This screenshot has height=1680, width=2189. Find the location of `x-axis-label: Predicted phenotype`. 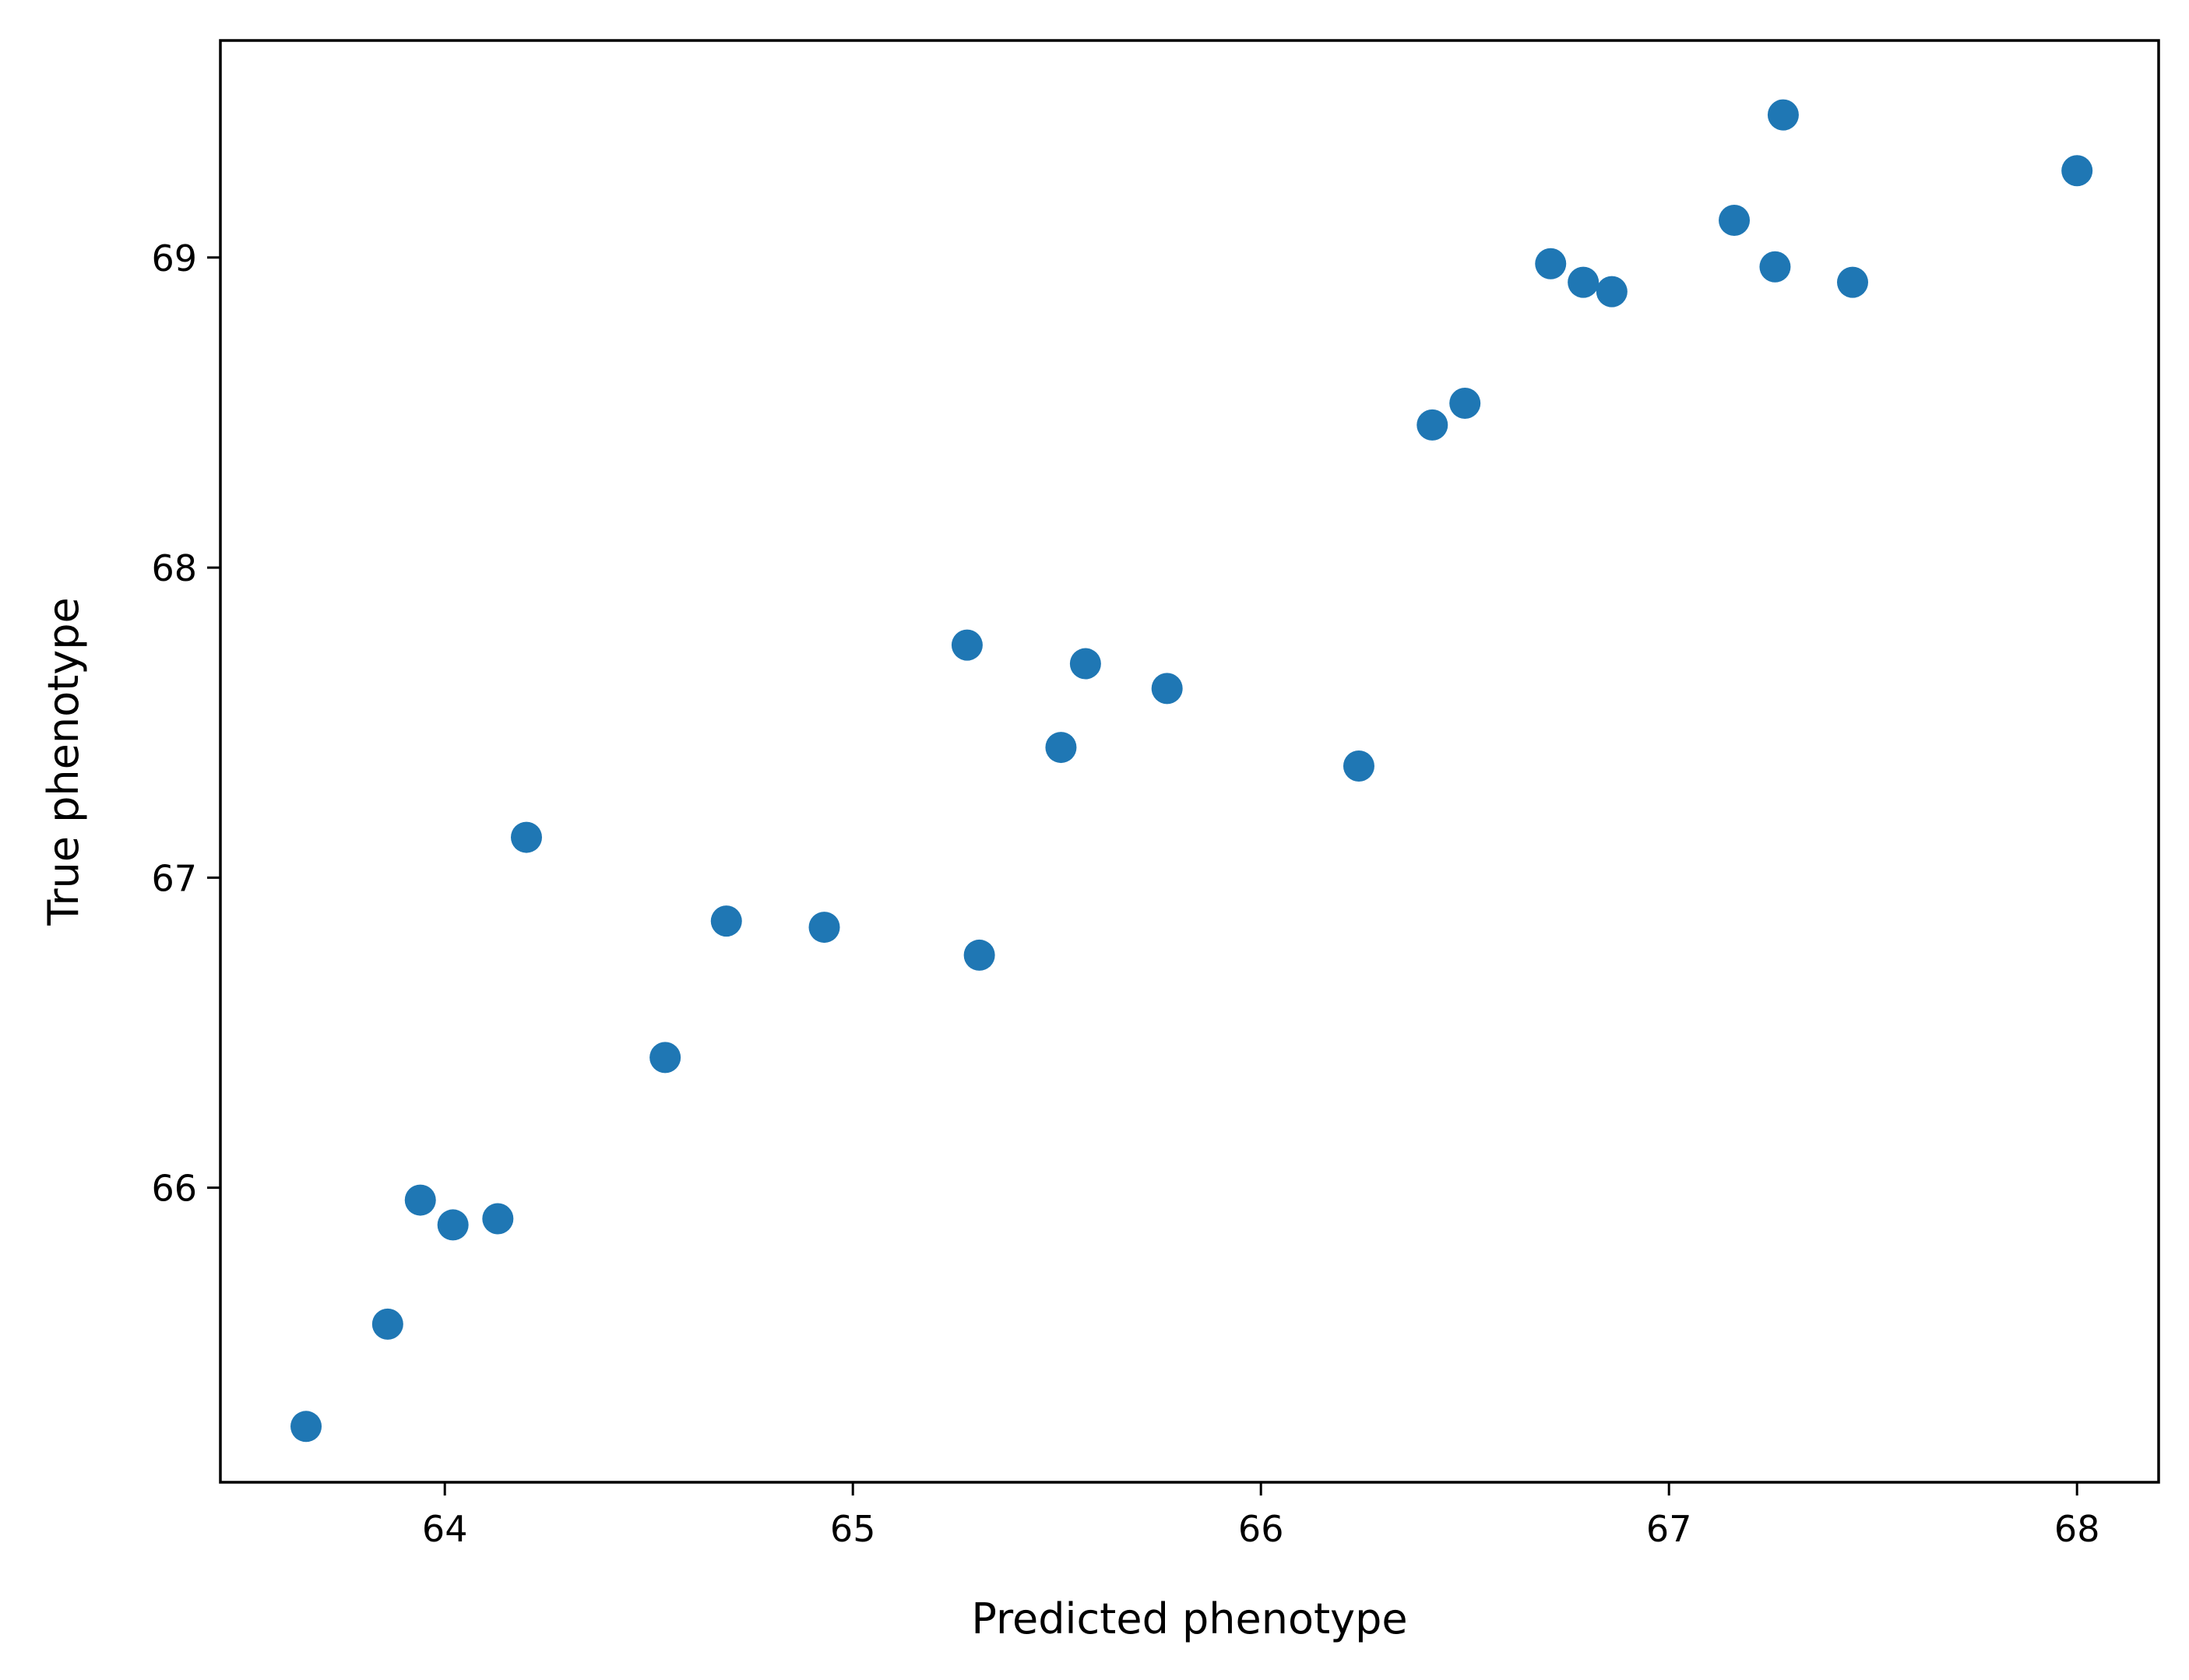

x-axis-label: Predicted phenotype is located at coordinates (1189, 1618).